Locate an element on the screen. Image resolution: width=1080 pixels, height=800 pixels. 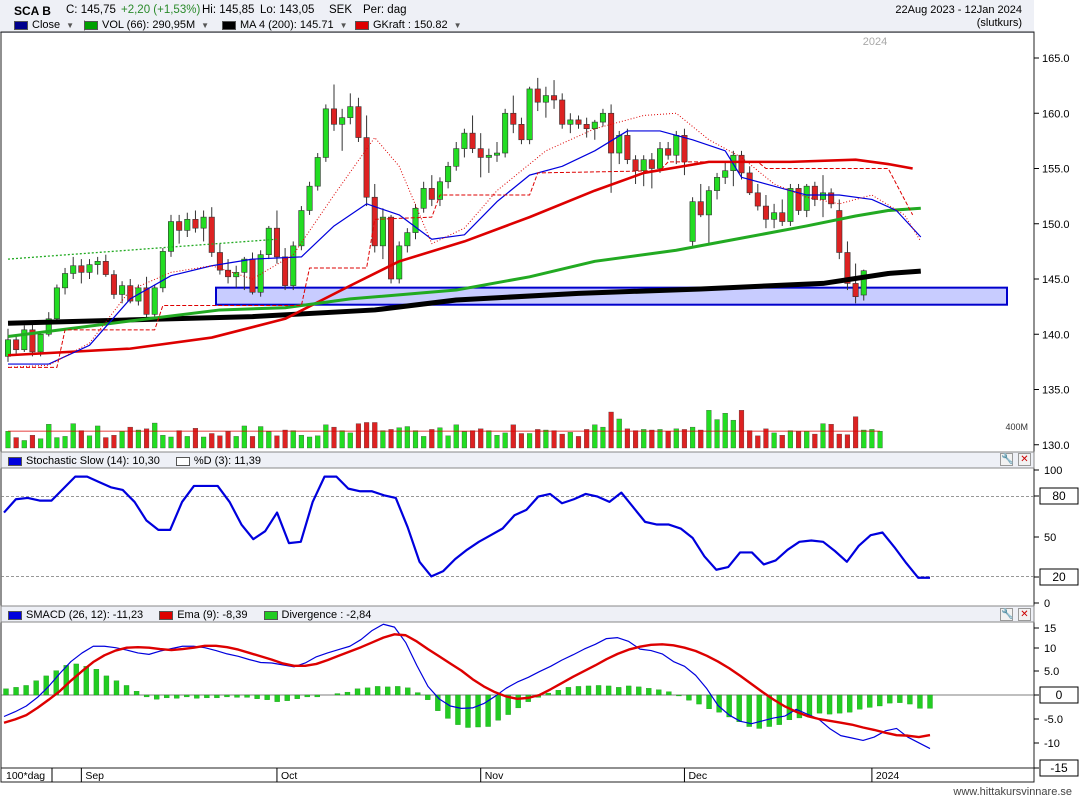
support-zone is located at coordinates (611, 296).